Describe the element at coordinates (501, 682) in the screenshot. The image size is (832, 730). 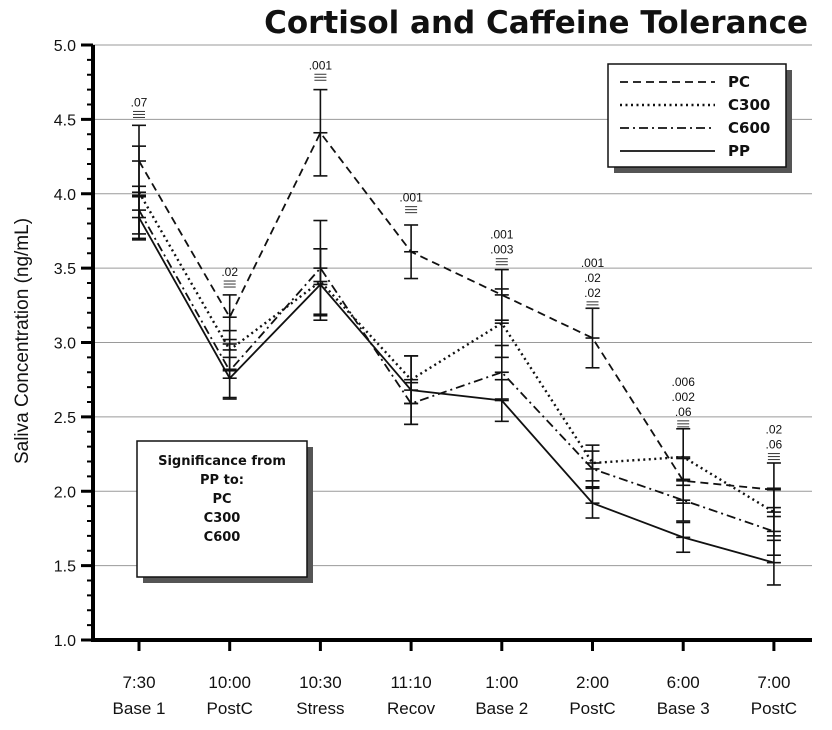
I see `x-tick-label-time: 1:00` at that location.